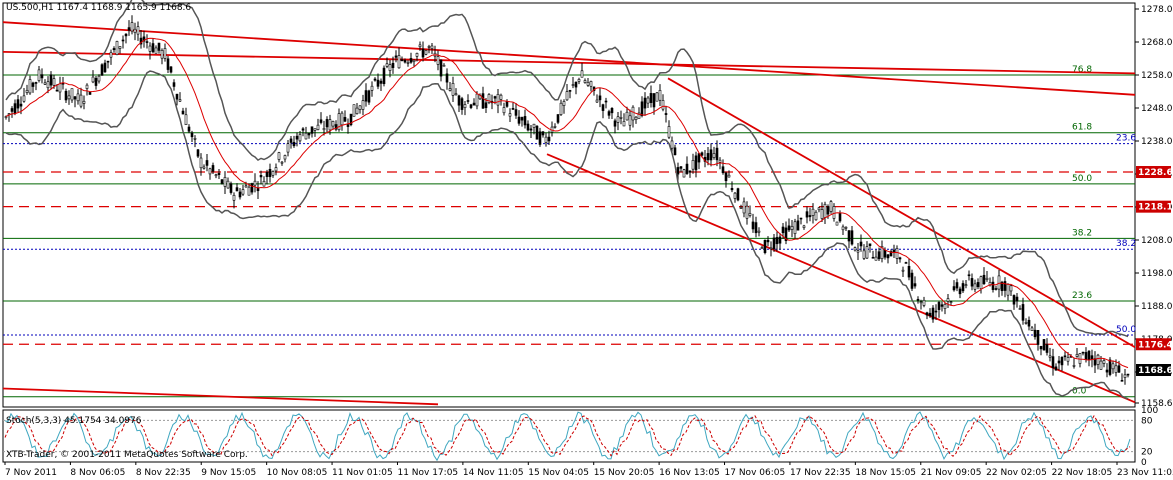  I want to click on price-tick-label: 1238.0, so click(1157, 142).